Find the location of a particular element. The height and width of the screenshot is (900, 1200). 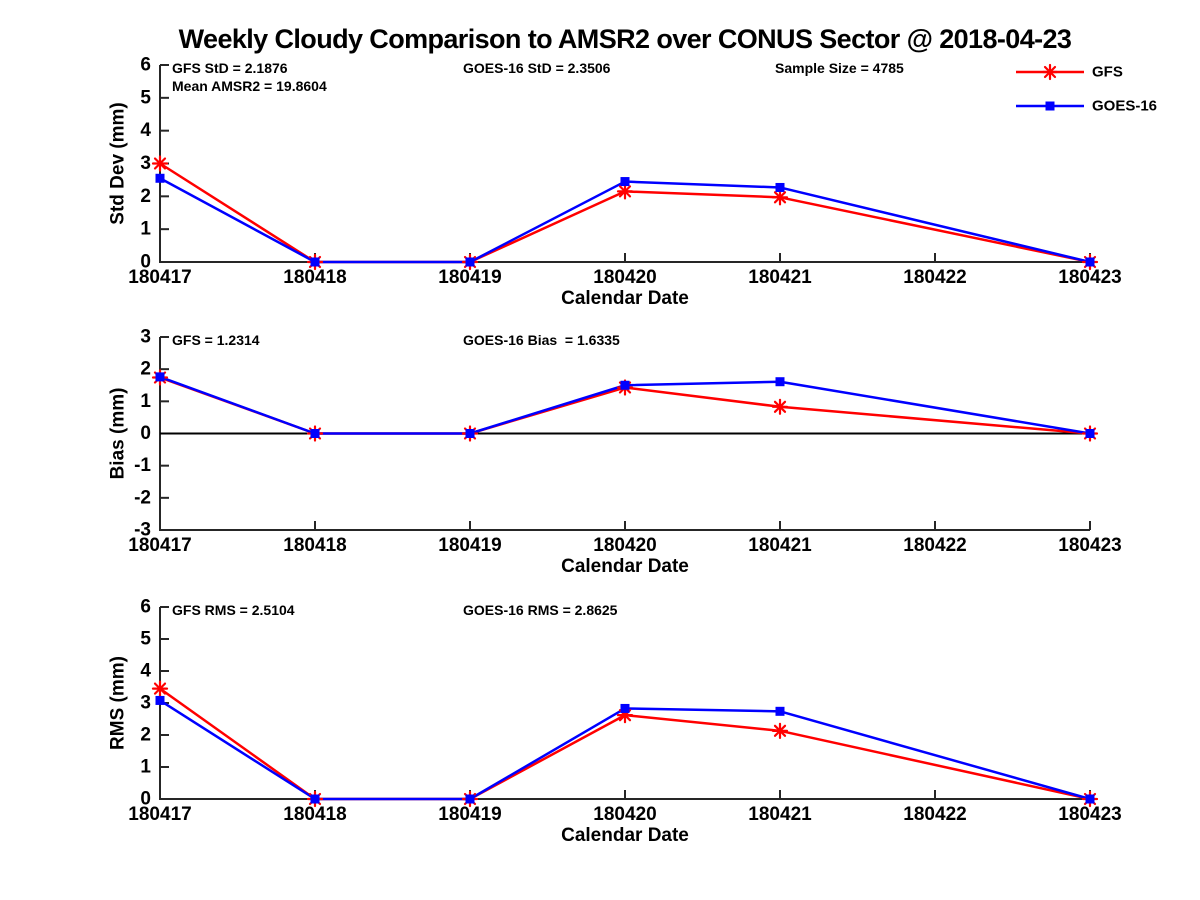

annotation: Sample Size = 4785 is located at coordinates (839, 68).